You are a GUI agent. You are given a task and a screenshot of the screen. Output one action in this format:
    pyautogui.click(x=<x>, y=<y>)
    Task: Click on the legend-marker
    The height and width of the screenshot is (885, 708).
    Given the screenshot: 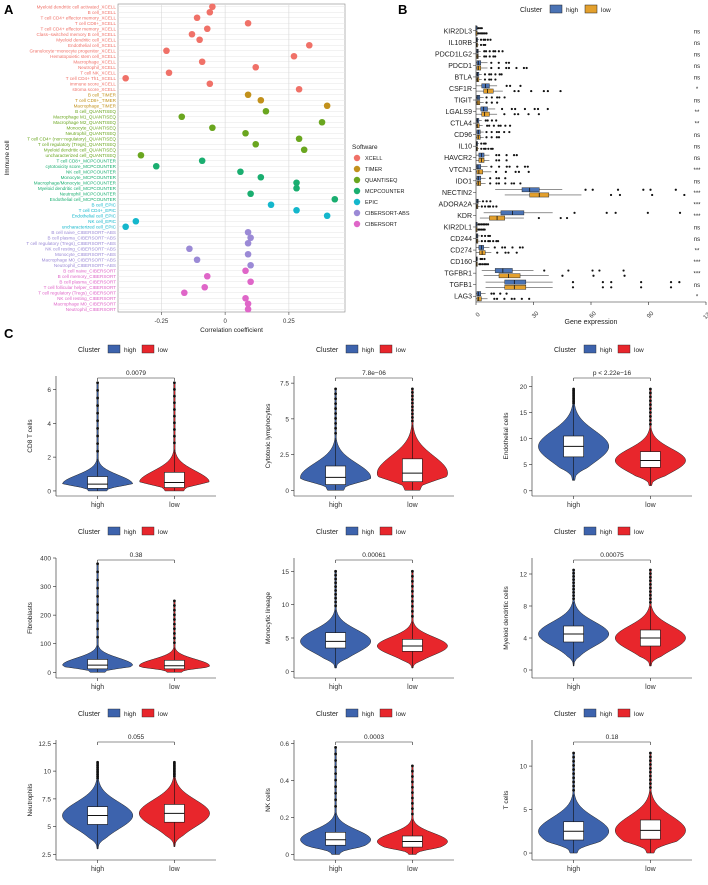 What is the action you would take?
    pyautogui.click(x=357, y=158)
    